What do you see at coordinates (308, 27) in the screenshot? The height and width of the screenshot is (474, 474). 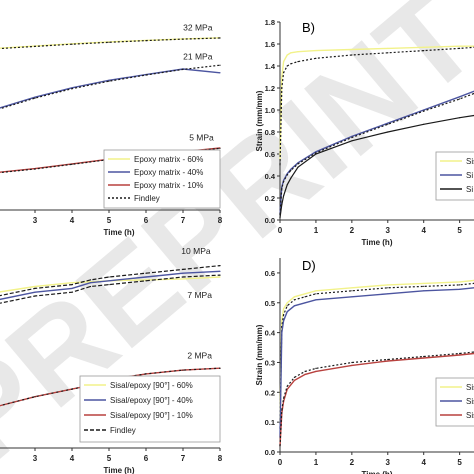 I see `panel-label: B)` at bounding box center [308, 27].